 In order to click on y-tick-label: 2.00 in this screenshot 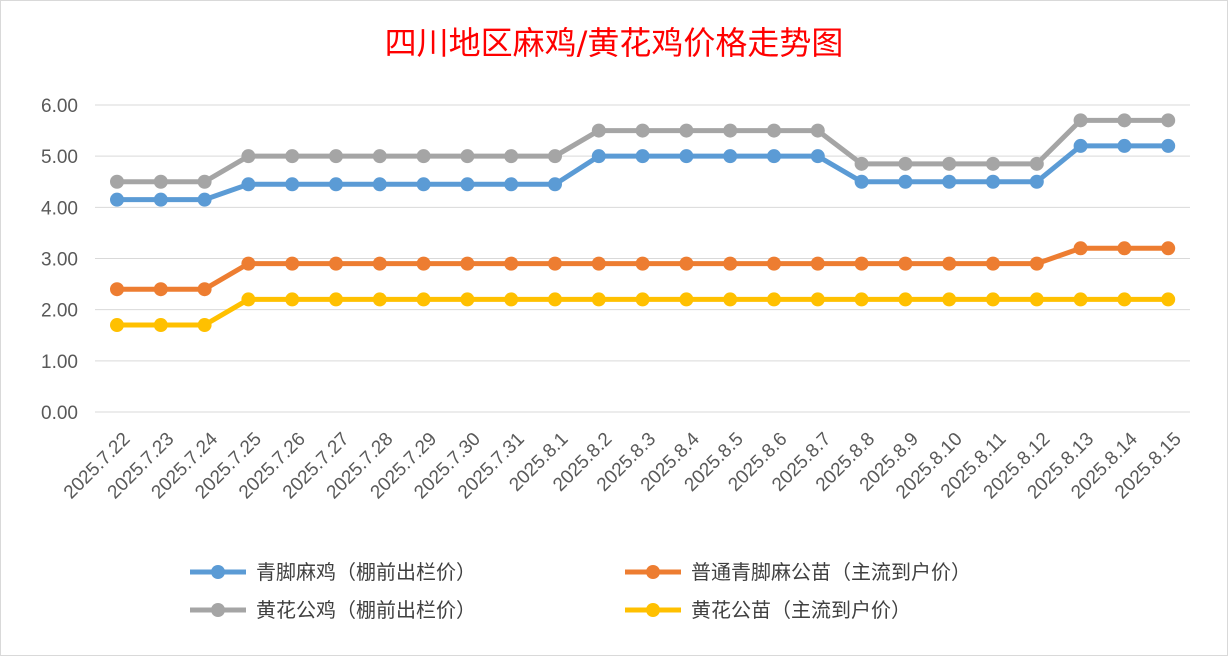, I will do `click(59, 311)`.